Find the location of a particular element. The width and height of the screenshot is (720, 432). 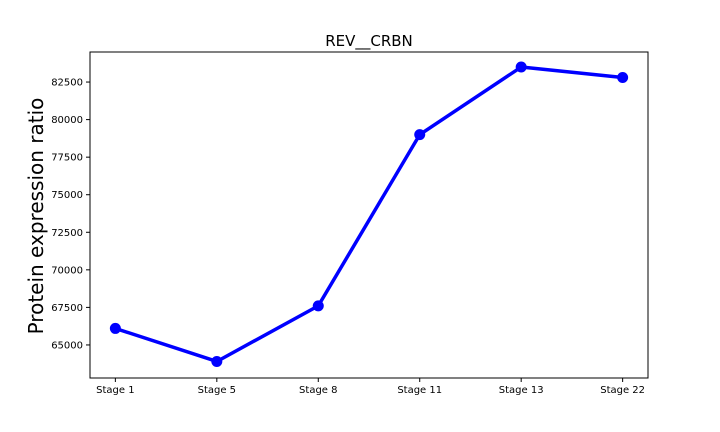

y-tick-label: 70000 is located at coordinates (67, 270).